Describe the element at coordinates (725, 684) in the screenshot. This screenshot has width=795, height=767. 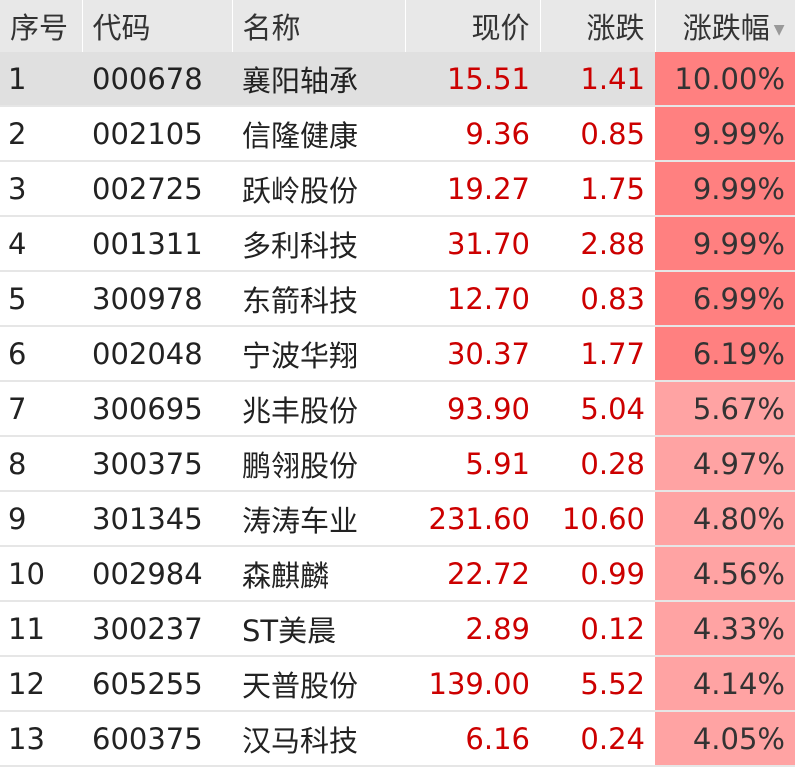
I see `change-percent: 4.14%` at that location.